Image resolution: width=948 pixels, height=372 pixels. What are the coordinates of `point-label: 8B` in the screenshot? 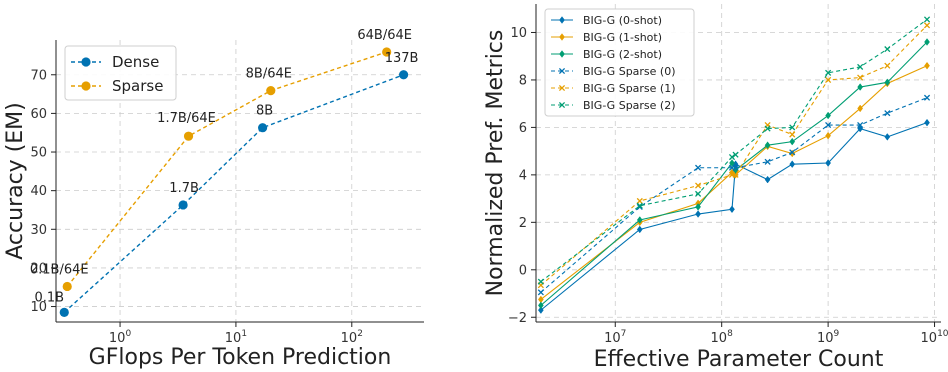 It's located at (264, 111).